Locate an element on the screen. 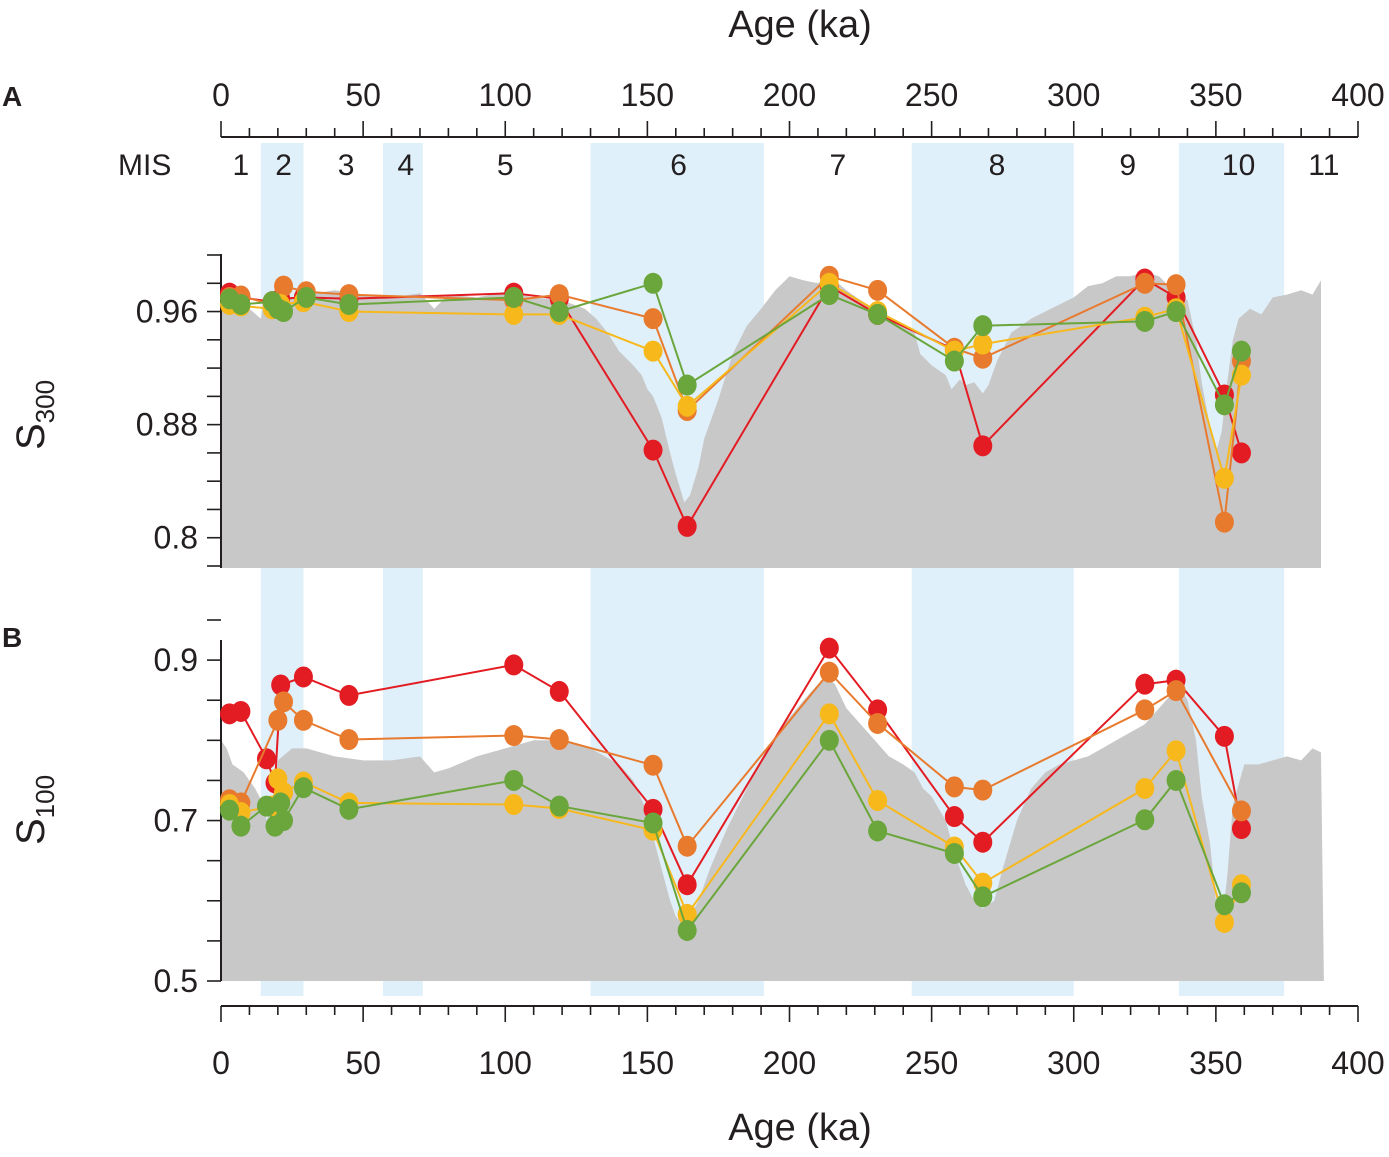  panel-b-ylabel-sub: 100 is located at coordinates (45, 796).